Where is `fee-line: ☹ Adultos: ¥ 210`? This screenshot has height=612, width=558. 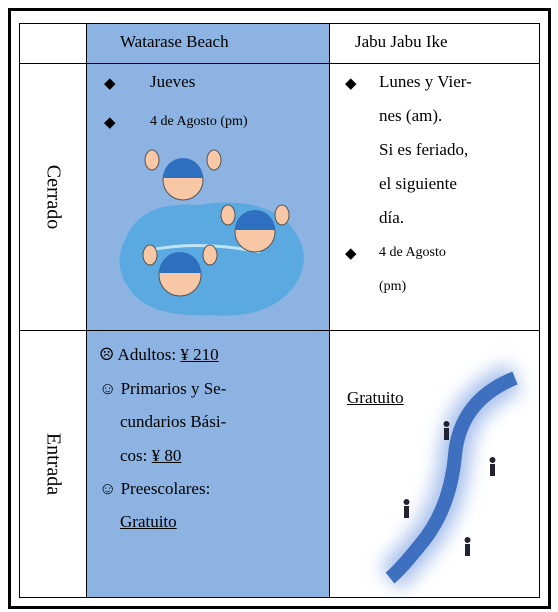 fee-line: ☹ Adultos: ¥ 210 is located at coordinates (159, 355).